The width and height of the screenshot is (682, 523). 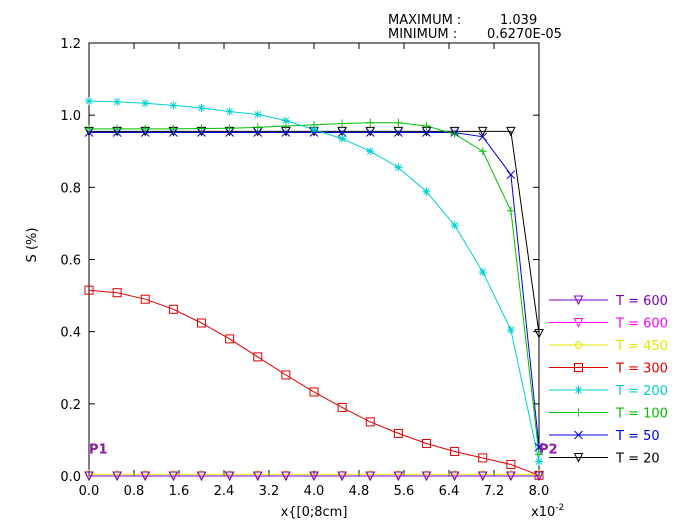 I want to click on x-tick-label: 0.0, so click(x=89, y=491).